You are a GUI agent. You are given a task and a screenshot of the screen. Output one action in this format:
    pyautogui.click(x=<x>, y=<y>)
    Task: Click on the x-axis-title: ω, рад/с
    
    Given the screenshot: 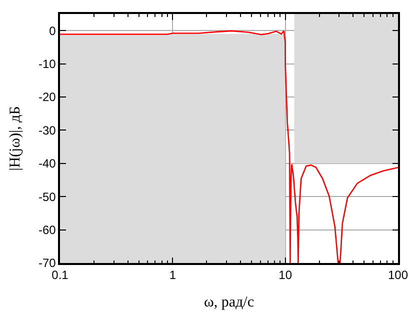 What is the action you would take?
    pyautogui.click(x=229, y=302)
    